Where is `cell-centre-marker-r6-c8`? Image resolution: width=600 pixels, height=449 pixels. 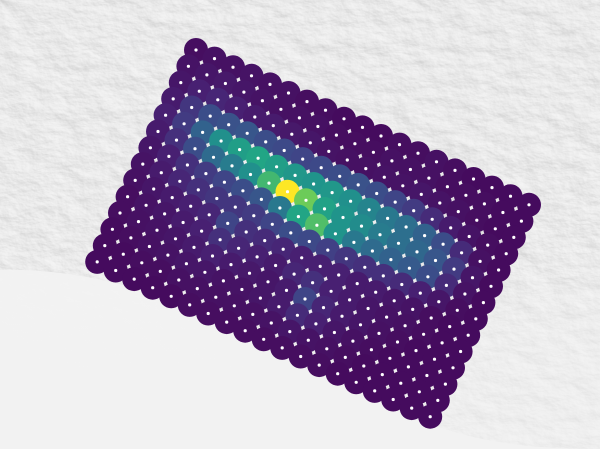
cell-centre-marker-r6-c8 is located at coordinates (298, 217).